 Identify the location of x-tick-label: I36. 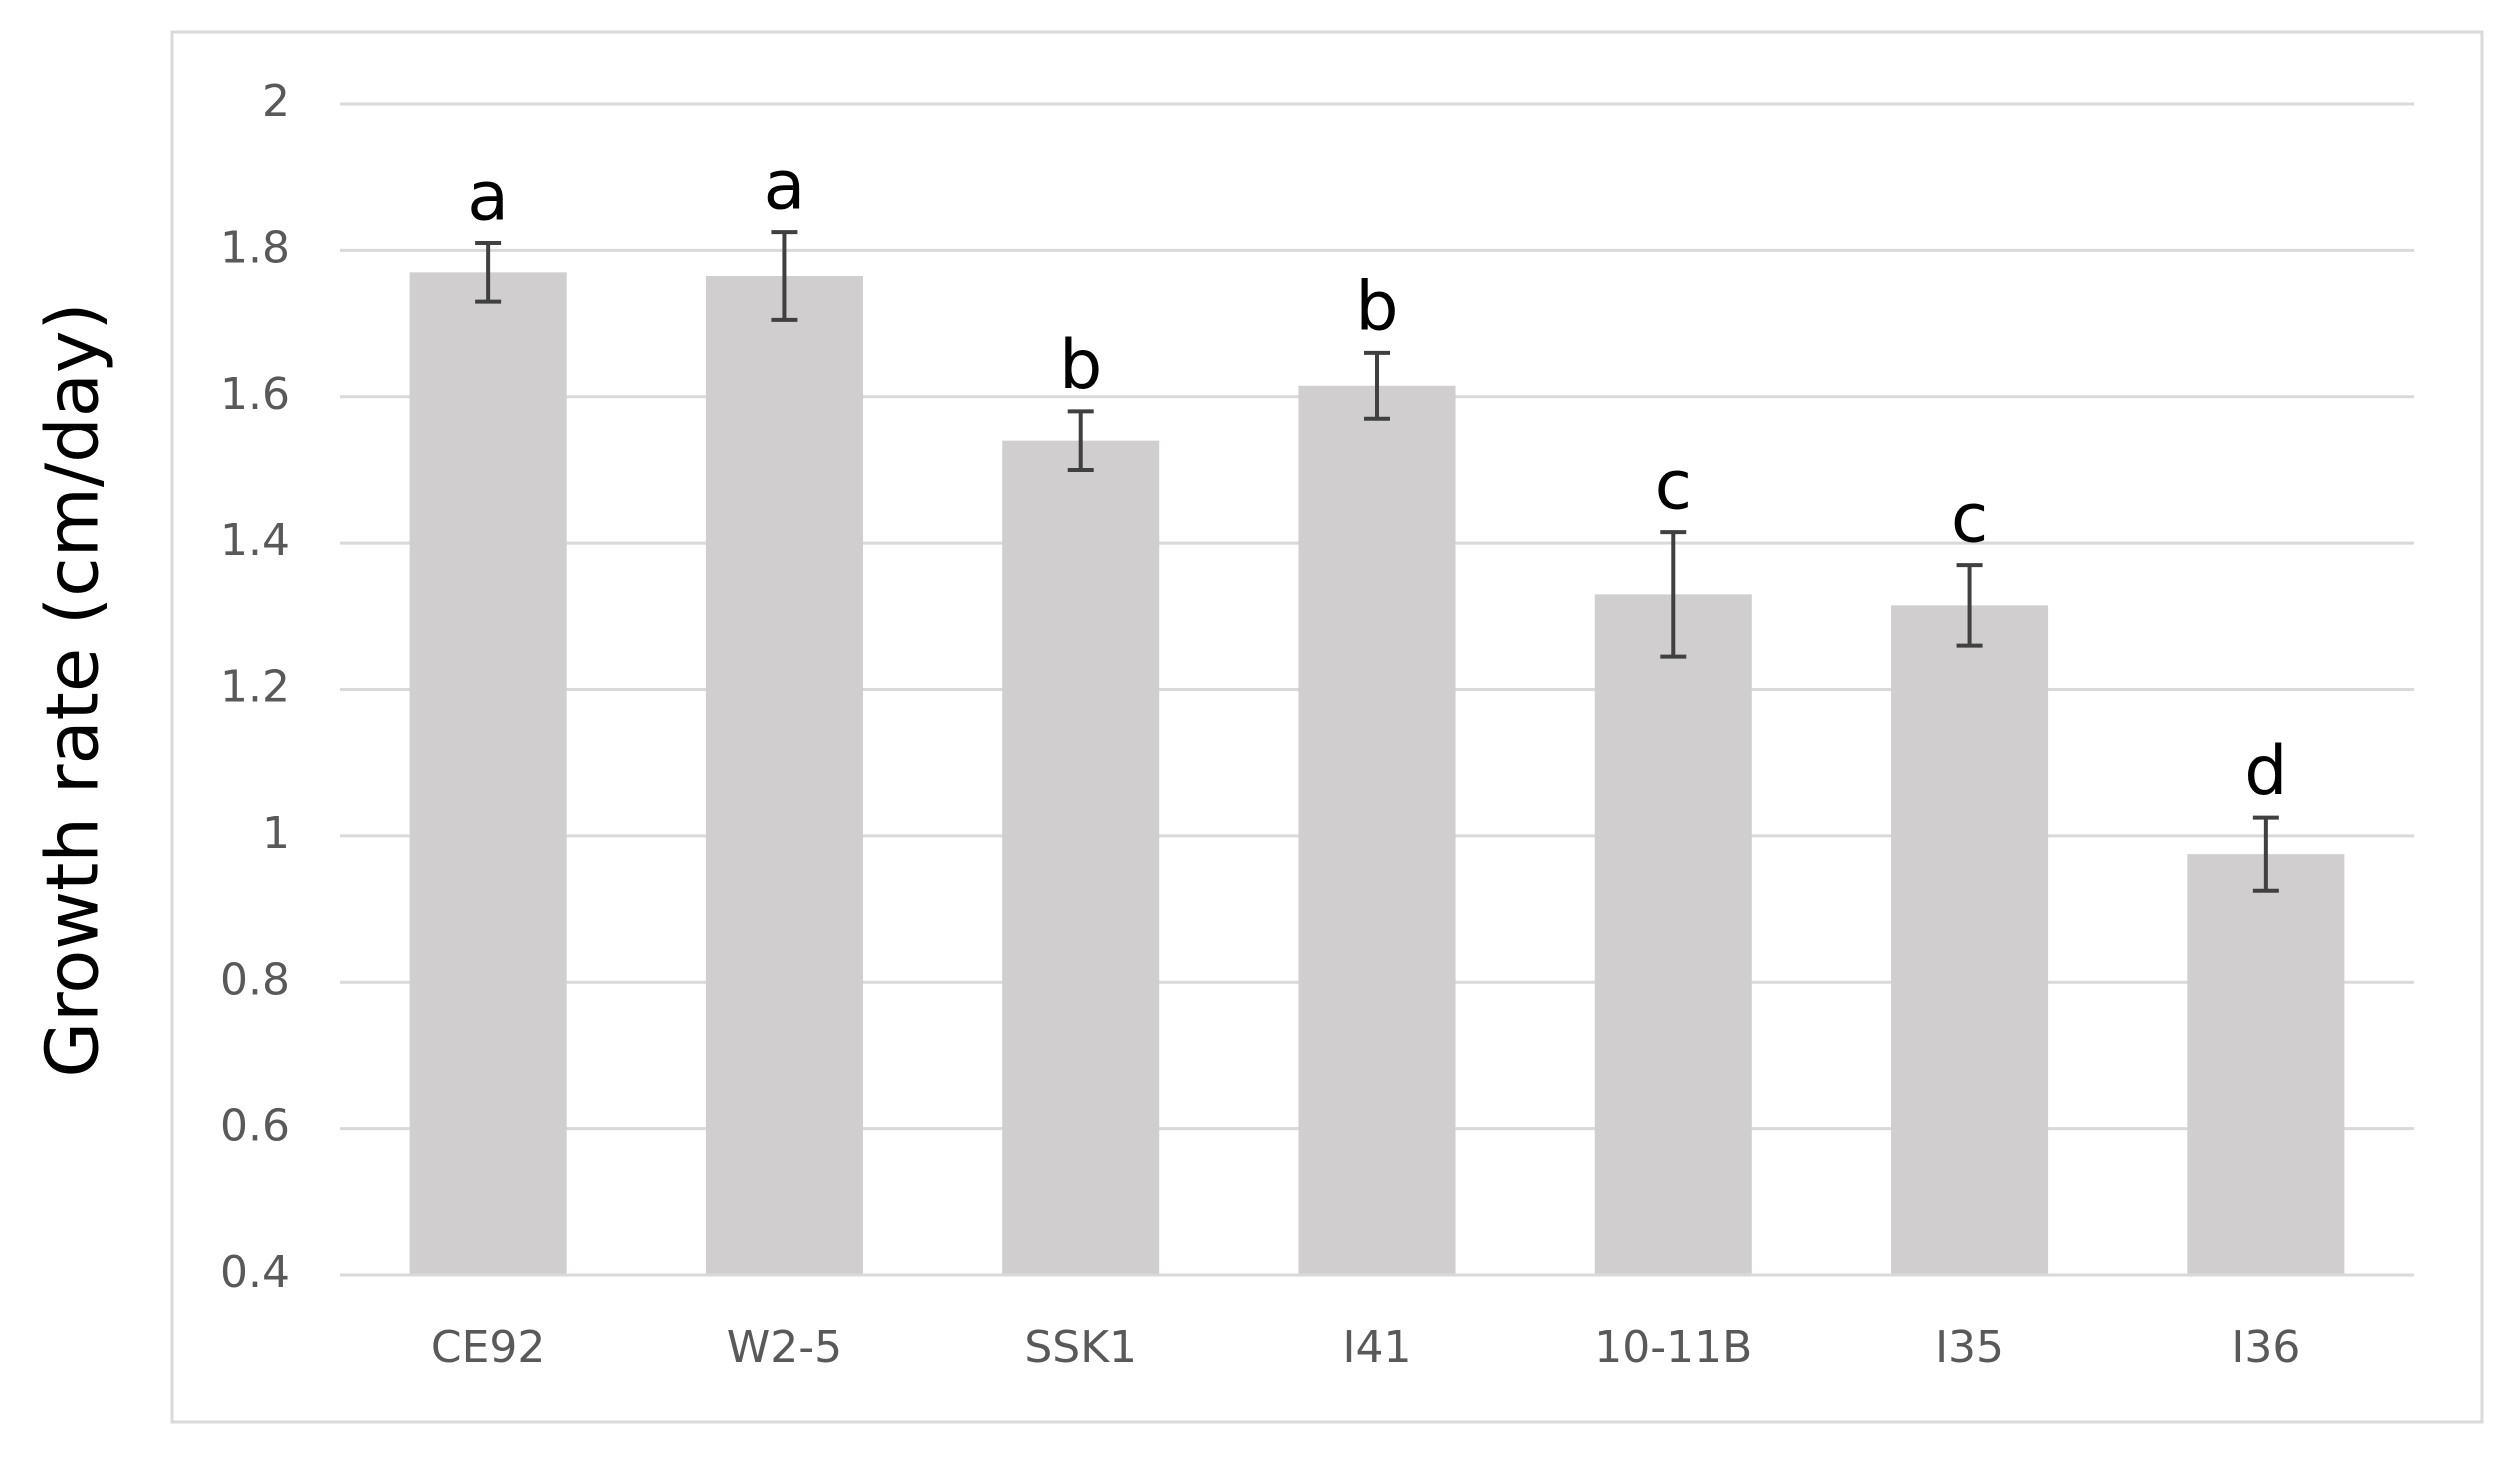
(2265, 1347).